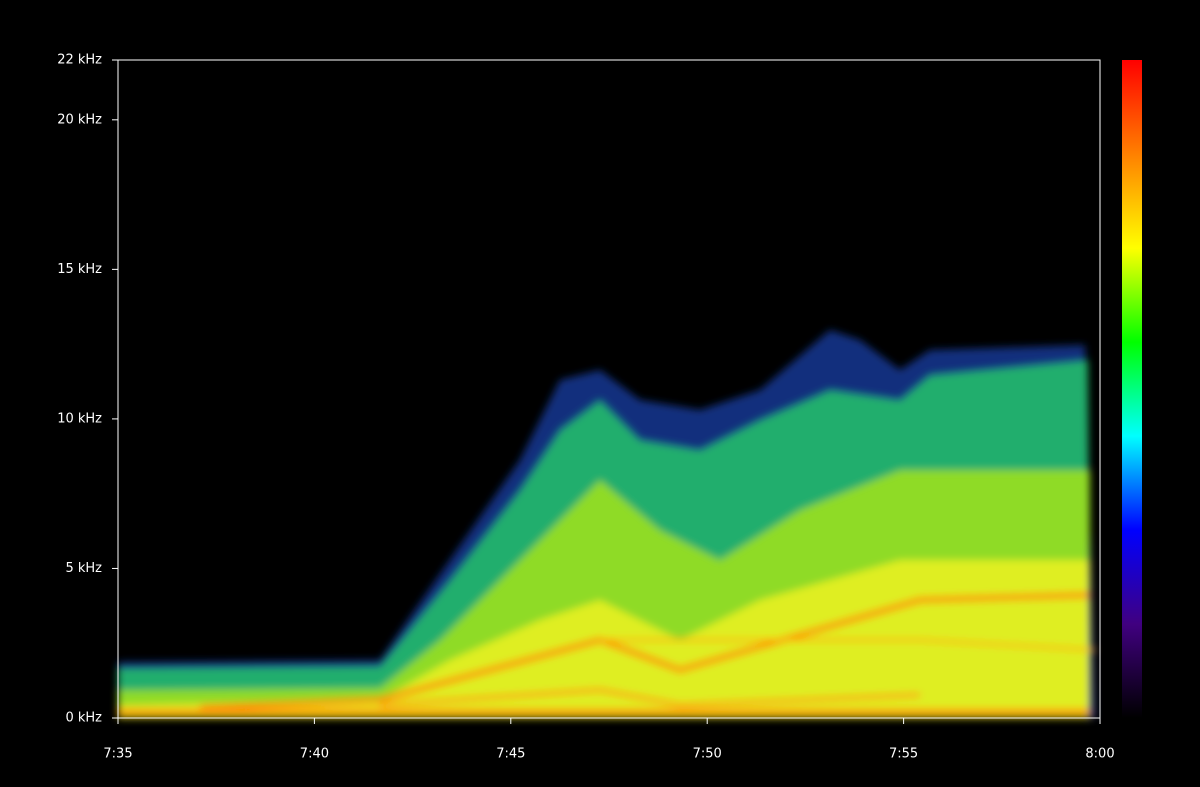 The width and height of the screenshot is (1200, 787). Describe the element at coordinates (117, 754) in the screenshot. I see `x-tick-label: 7:35` at that location.